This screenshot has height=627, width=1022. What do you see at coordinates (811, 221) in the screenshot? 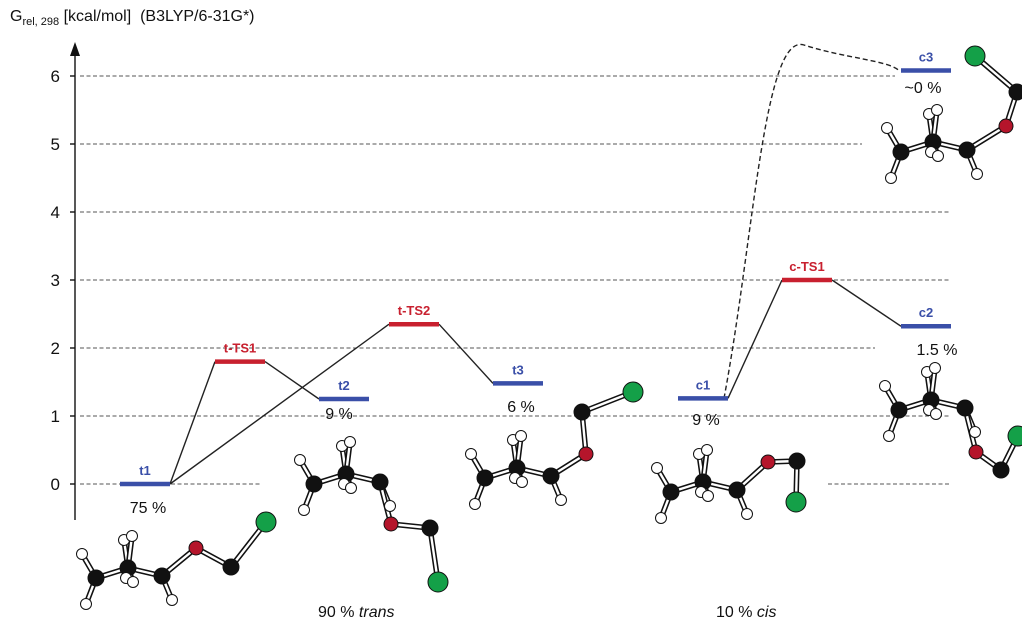
I see `connector-dashed` at bounding box center [811, 221].